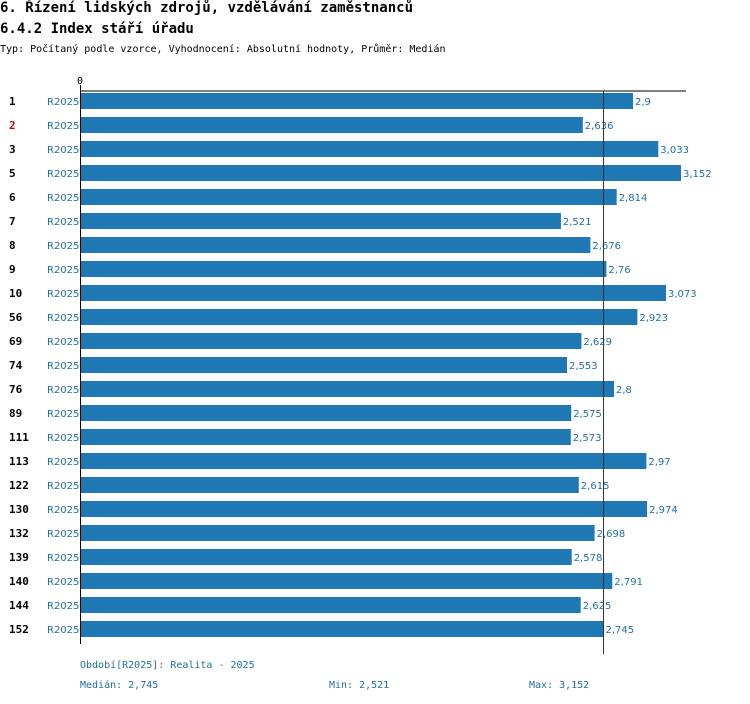  What do you see at coordinates (659, 462) in the screenshot?
I see `data-label: 2,97` at bounding box center [659, 462].